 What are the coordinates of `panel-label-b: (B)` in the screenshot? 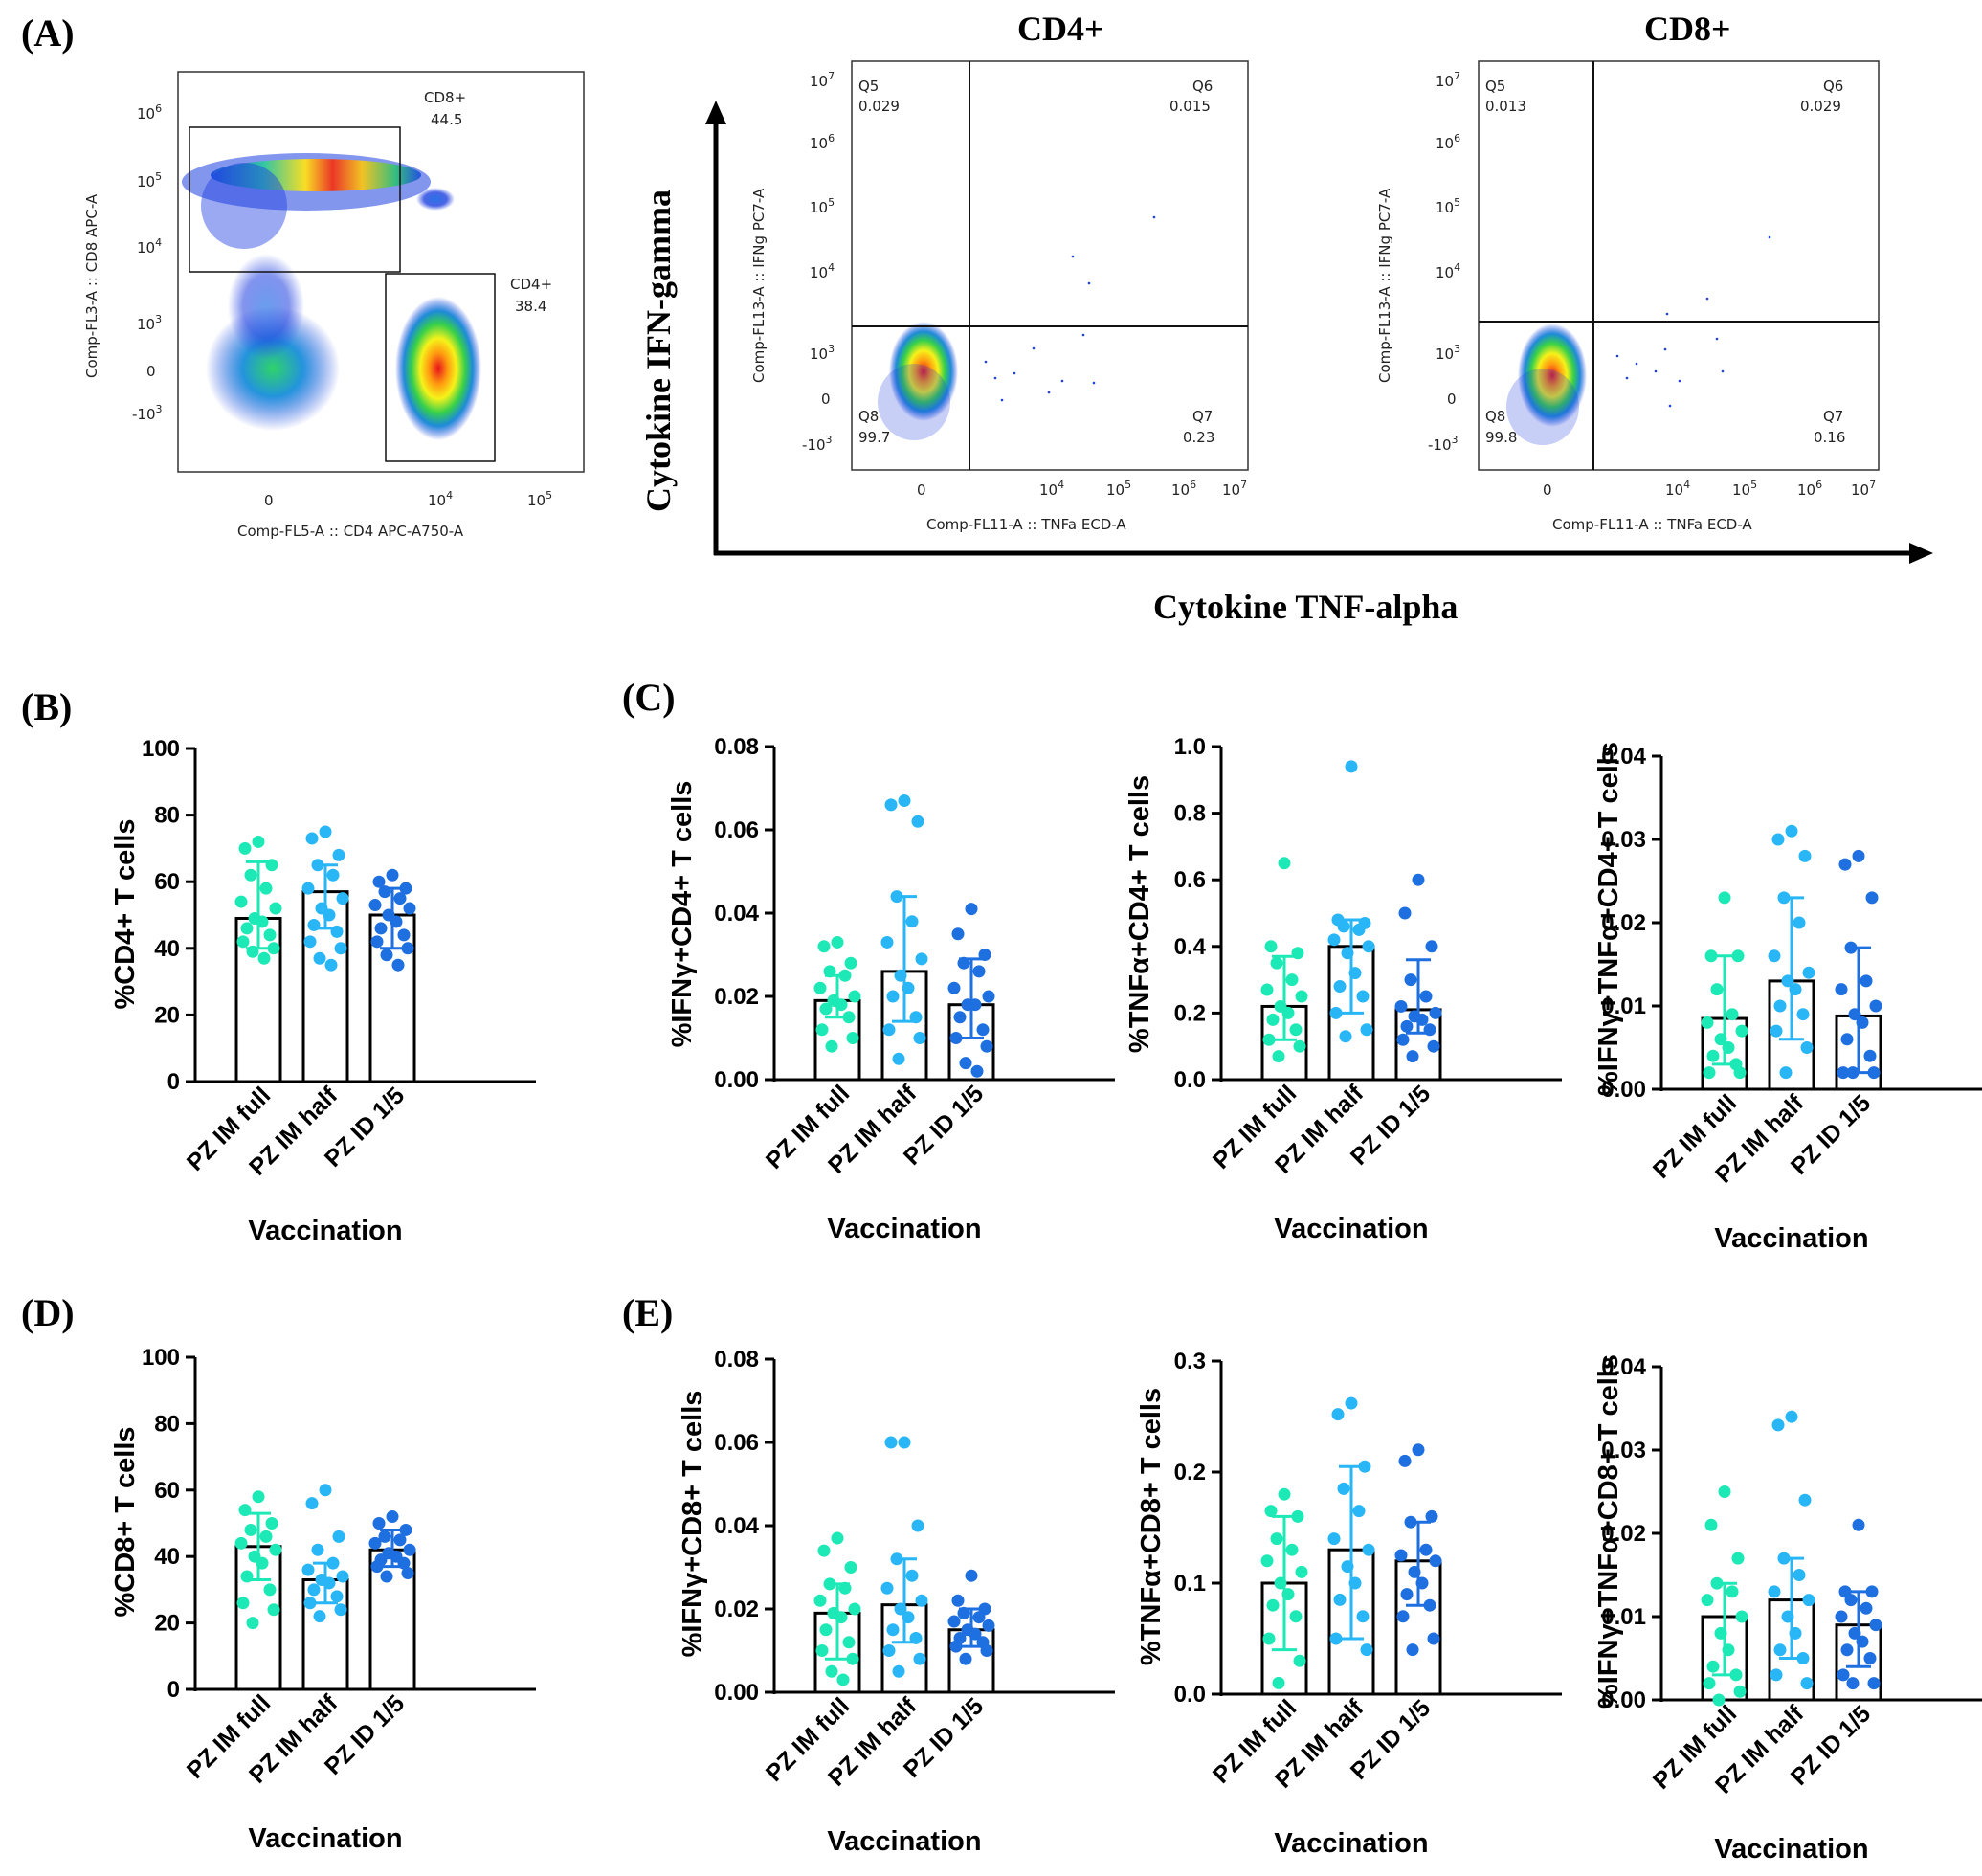 It's located at (46, 706).